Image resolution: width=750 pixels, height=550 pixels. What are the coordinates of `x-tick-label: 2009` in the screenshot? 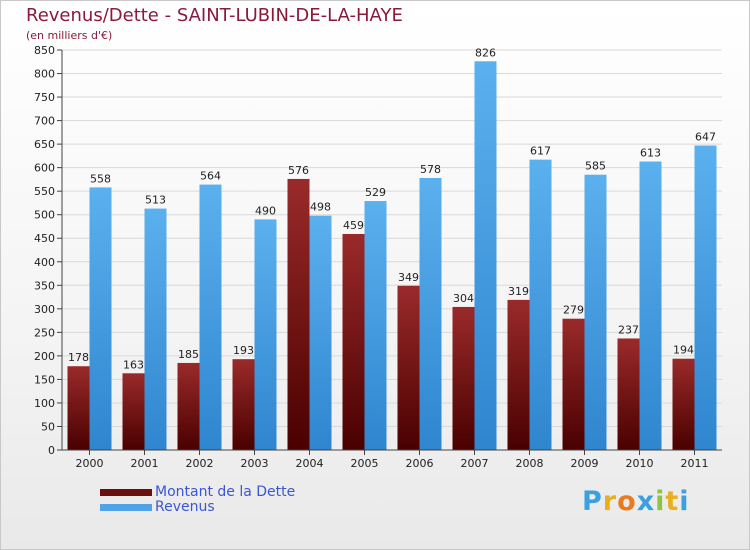 It's located at (585, 463).